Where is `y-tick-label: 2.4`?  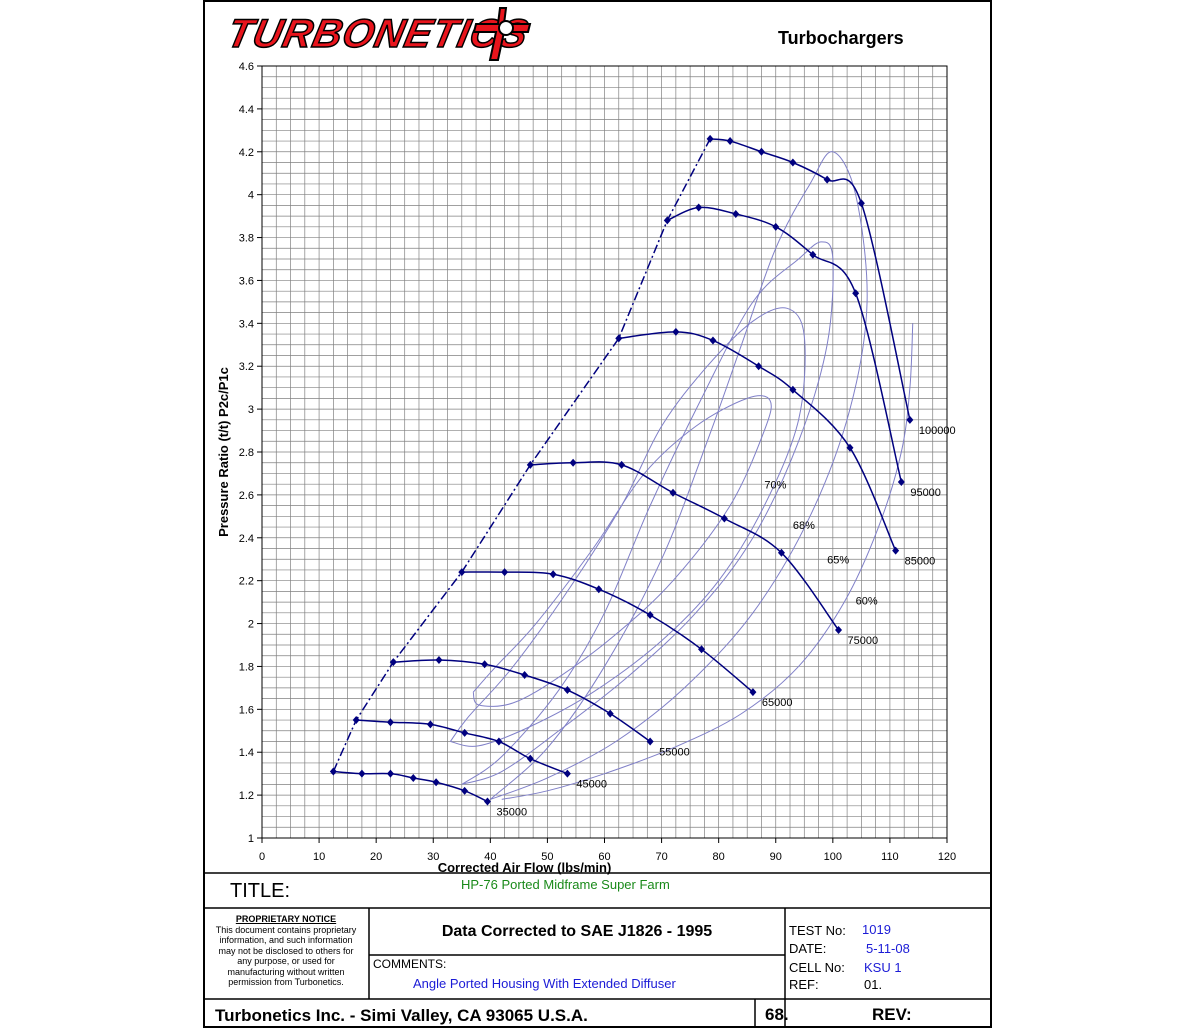
y-tick-label: 2.4 is located at coordinates (246, 539).